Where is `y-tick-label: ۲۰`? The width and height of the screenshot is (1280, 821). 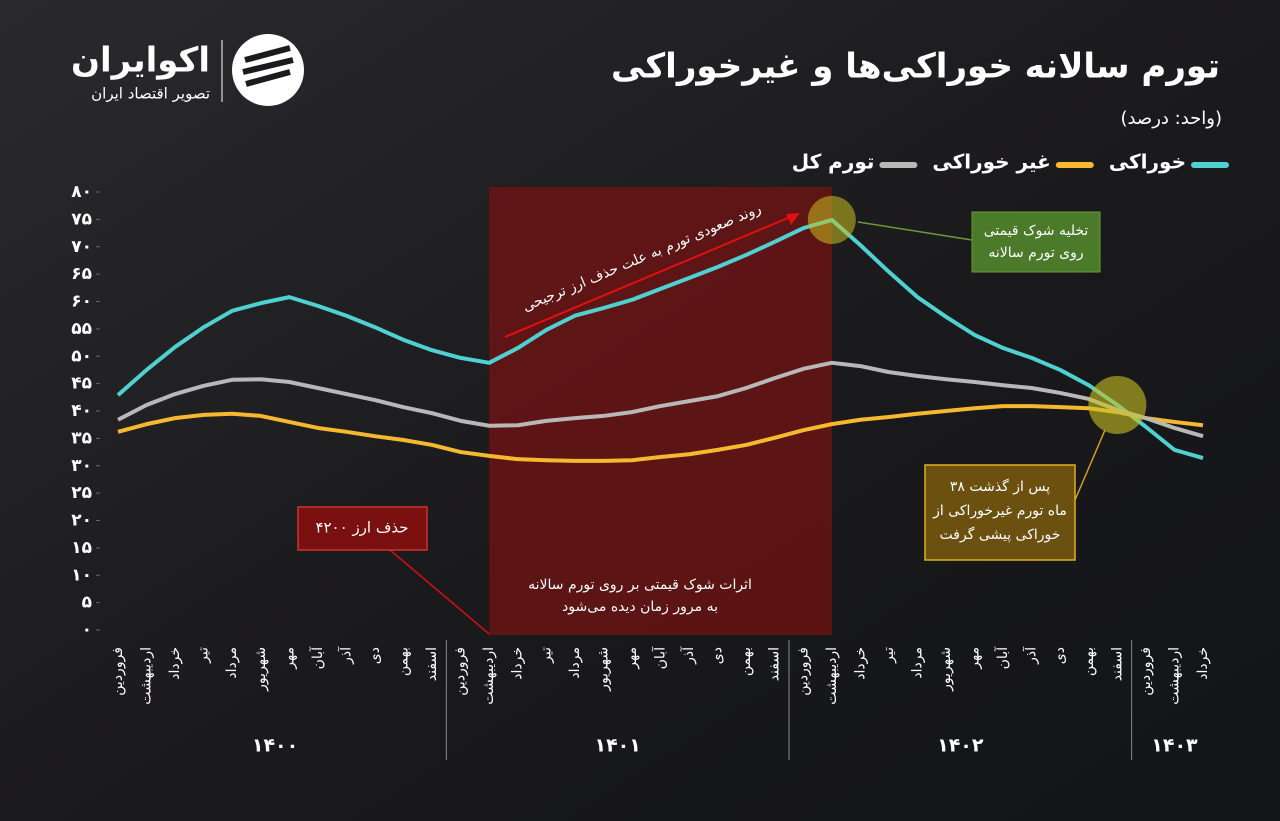 y-tick-label: ۲۰ is located at coordinates (81, 521).